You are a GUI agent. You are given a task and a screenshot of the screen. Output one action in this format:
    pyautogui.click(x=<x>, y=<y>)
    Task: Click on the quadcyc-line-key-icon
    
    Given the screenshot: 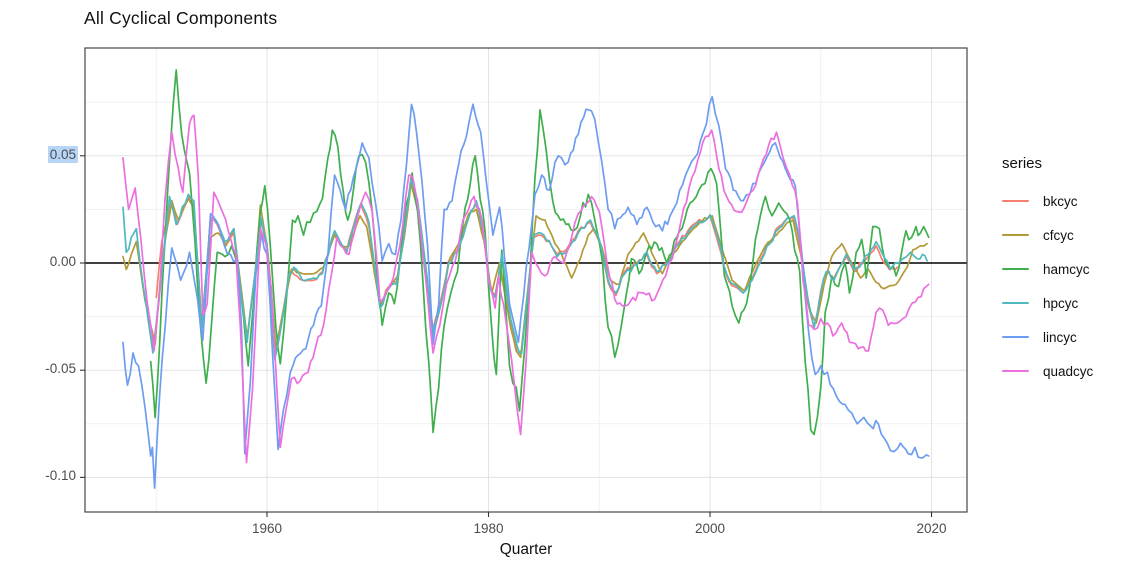 What is the action you would take?
    pyautogui.click(x=1015, y=371)
    